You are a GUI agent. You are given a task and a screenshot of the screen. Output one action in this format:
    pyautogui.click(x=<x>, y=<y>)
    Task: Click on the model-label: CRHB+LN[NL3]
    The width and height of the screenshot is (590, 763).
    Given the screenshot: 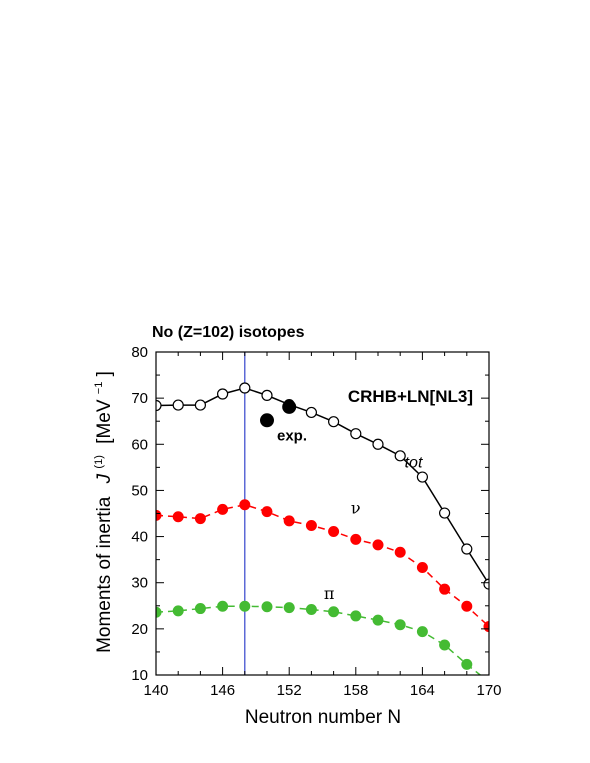 What is the action you would take?
    pyautogui.click(x=410, y=396)
    